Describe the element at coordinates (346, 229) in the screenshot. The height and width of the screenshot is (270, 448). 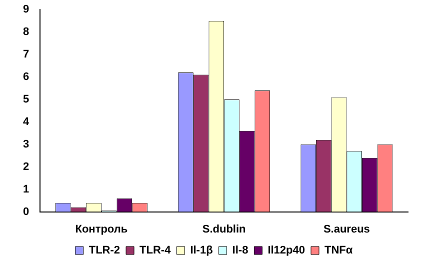
I see `x-tick-label: S.aureus` at that location.